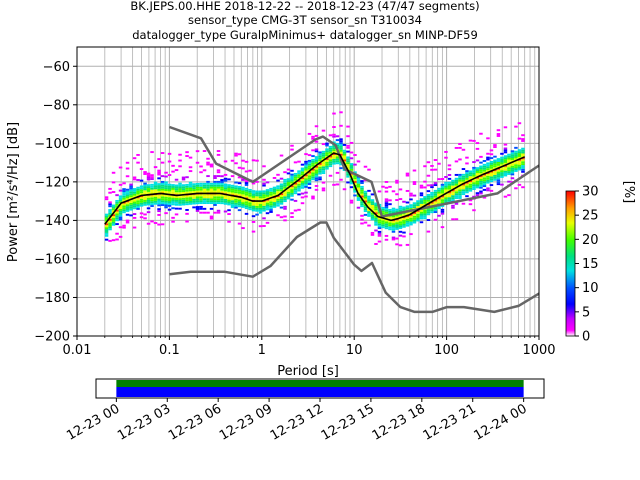  What do you see at coordinates (308, 371) in the screenshot?
I see `x-axis-label: Period [s]` at bounding box center [308, 371].